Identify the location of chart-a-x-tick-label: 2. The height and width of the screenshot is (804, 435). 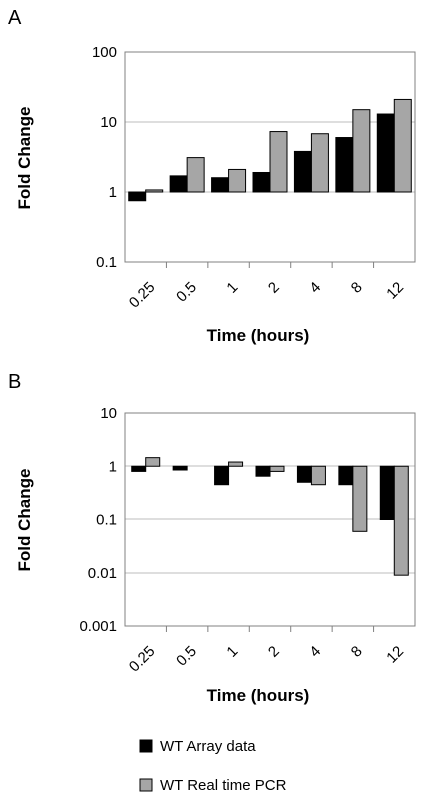
(274, 288).